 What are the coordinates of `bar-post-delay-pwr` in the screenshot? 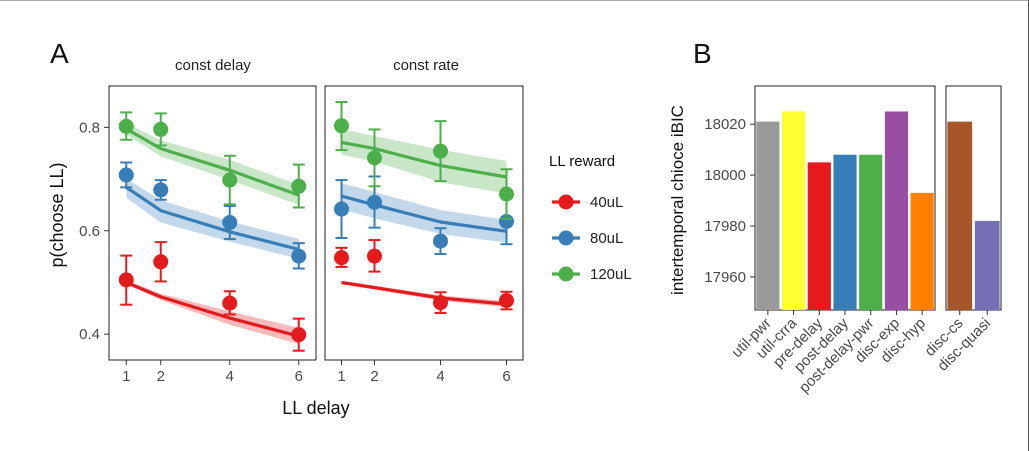 It's located at (871, 232).